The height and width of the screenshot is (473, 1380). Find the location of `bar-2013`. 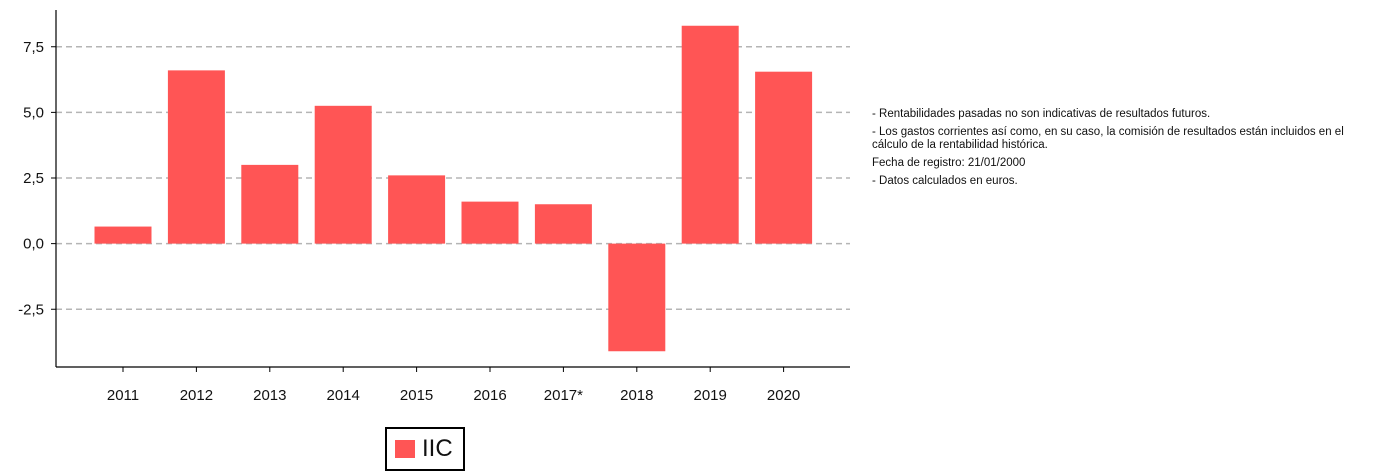

bar-2013 is located at coordinates (270, 204).